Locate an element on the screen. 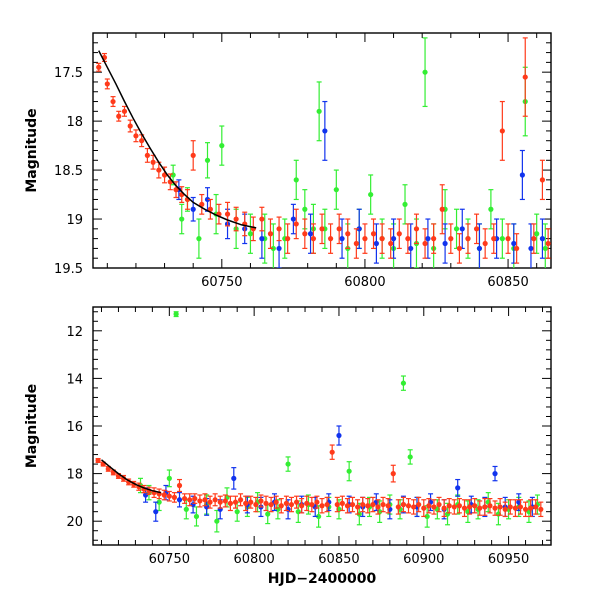 The width and height of the screenshot is (600, 605). x-tick-label: 60850 is located at coordinates (507, 282).